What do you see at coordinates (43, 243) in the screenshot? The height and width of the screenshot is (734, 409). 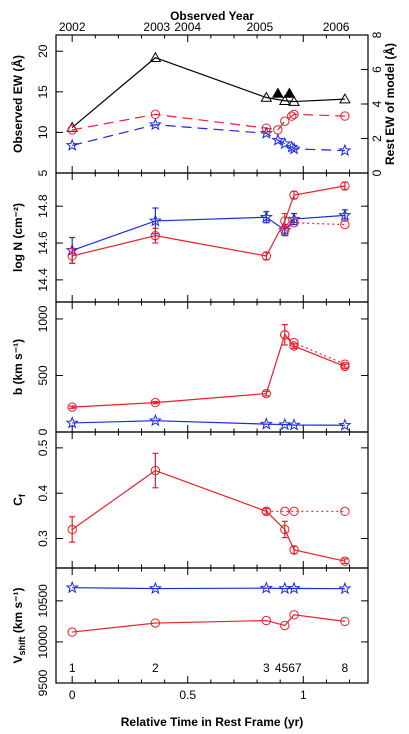 I see `y-tick-label: 14.6` at bounding box center [43, 243].